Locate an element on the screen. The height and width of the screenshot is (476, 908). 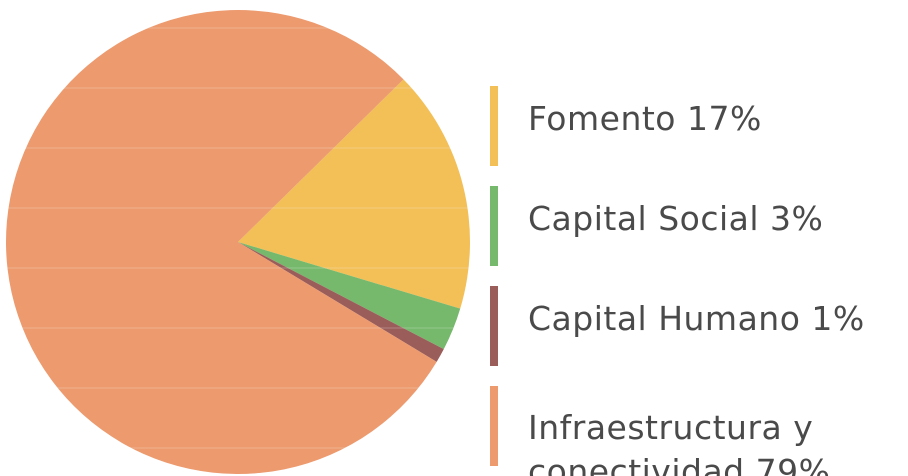
pie-slice-capital-social is located at coordinates (349, 296).